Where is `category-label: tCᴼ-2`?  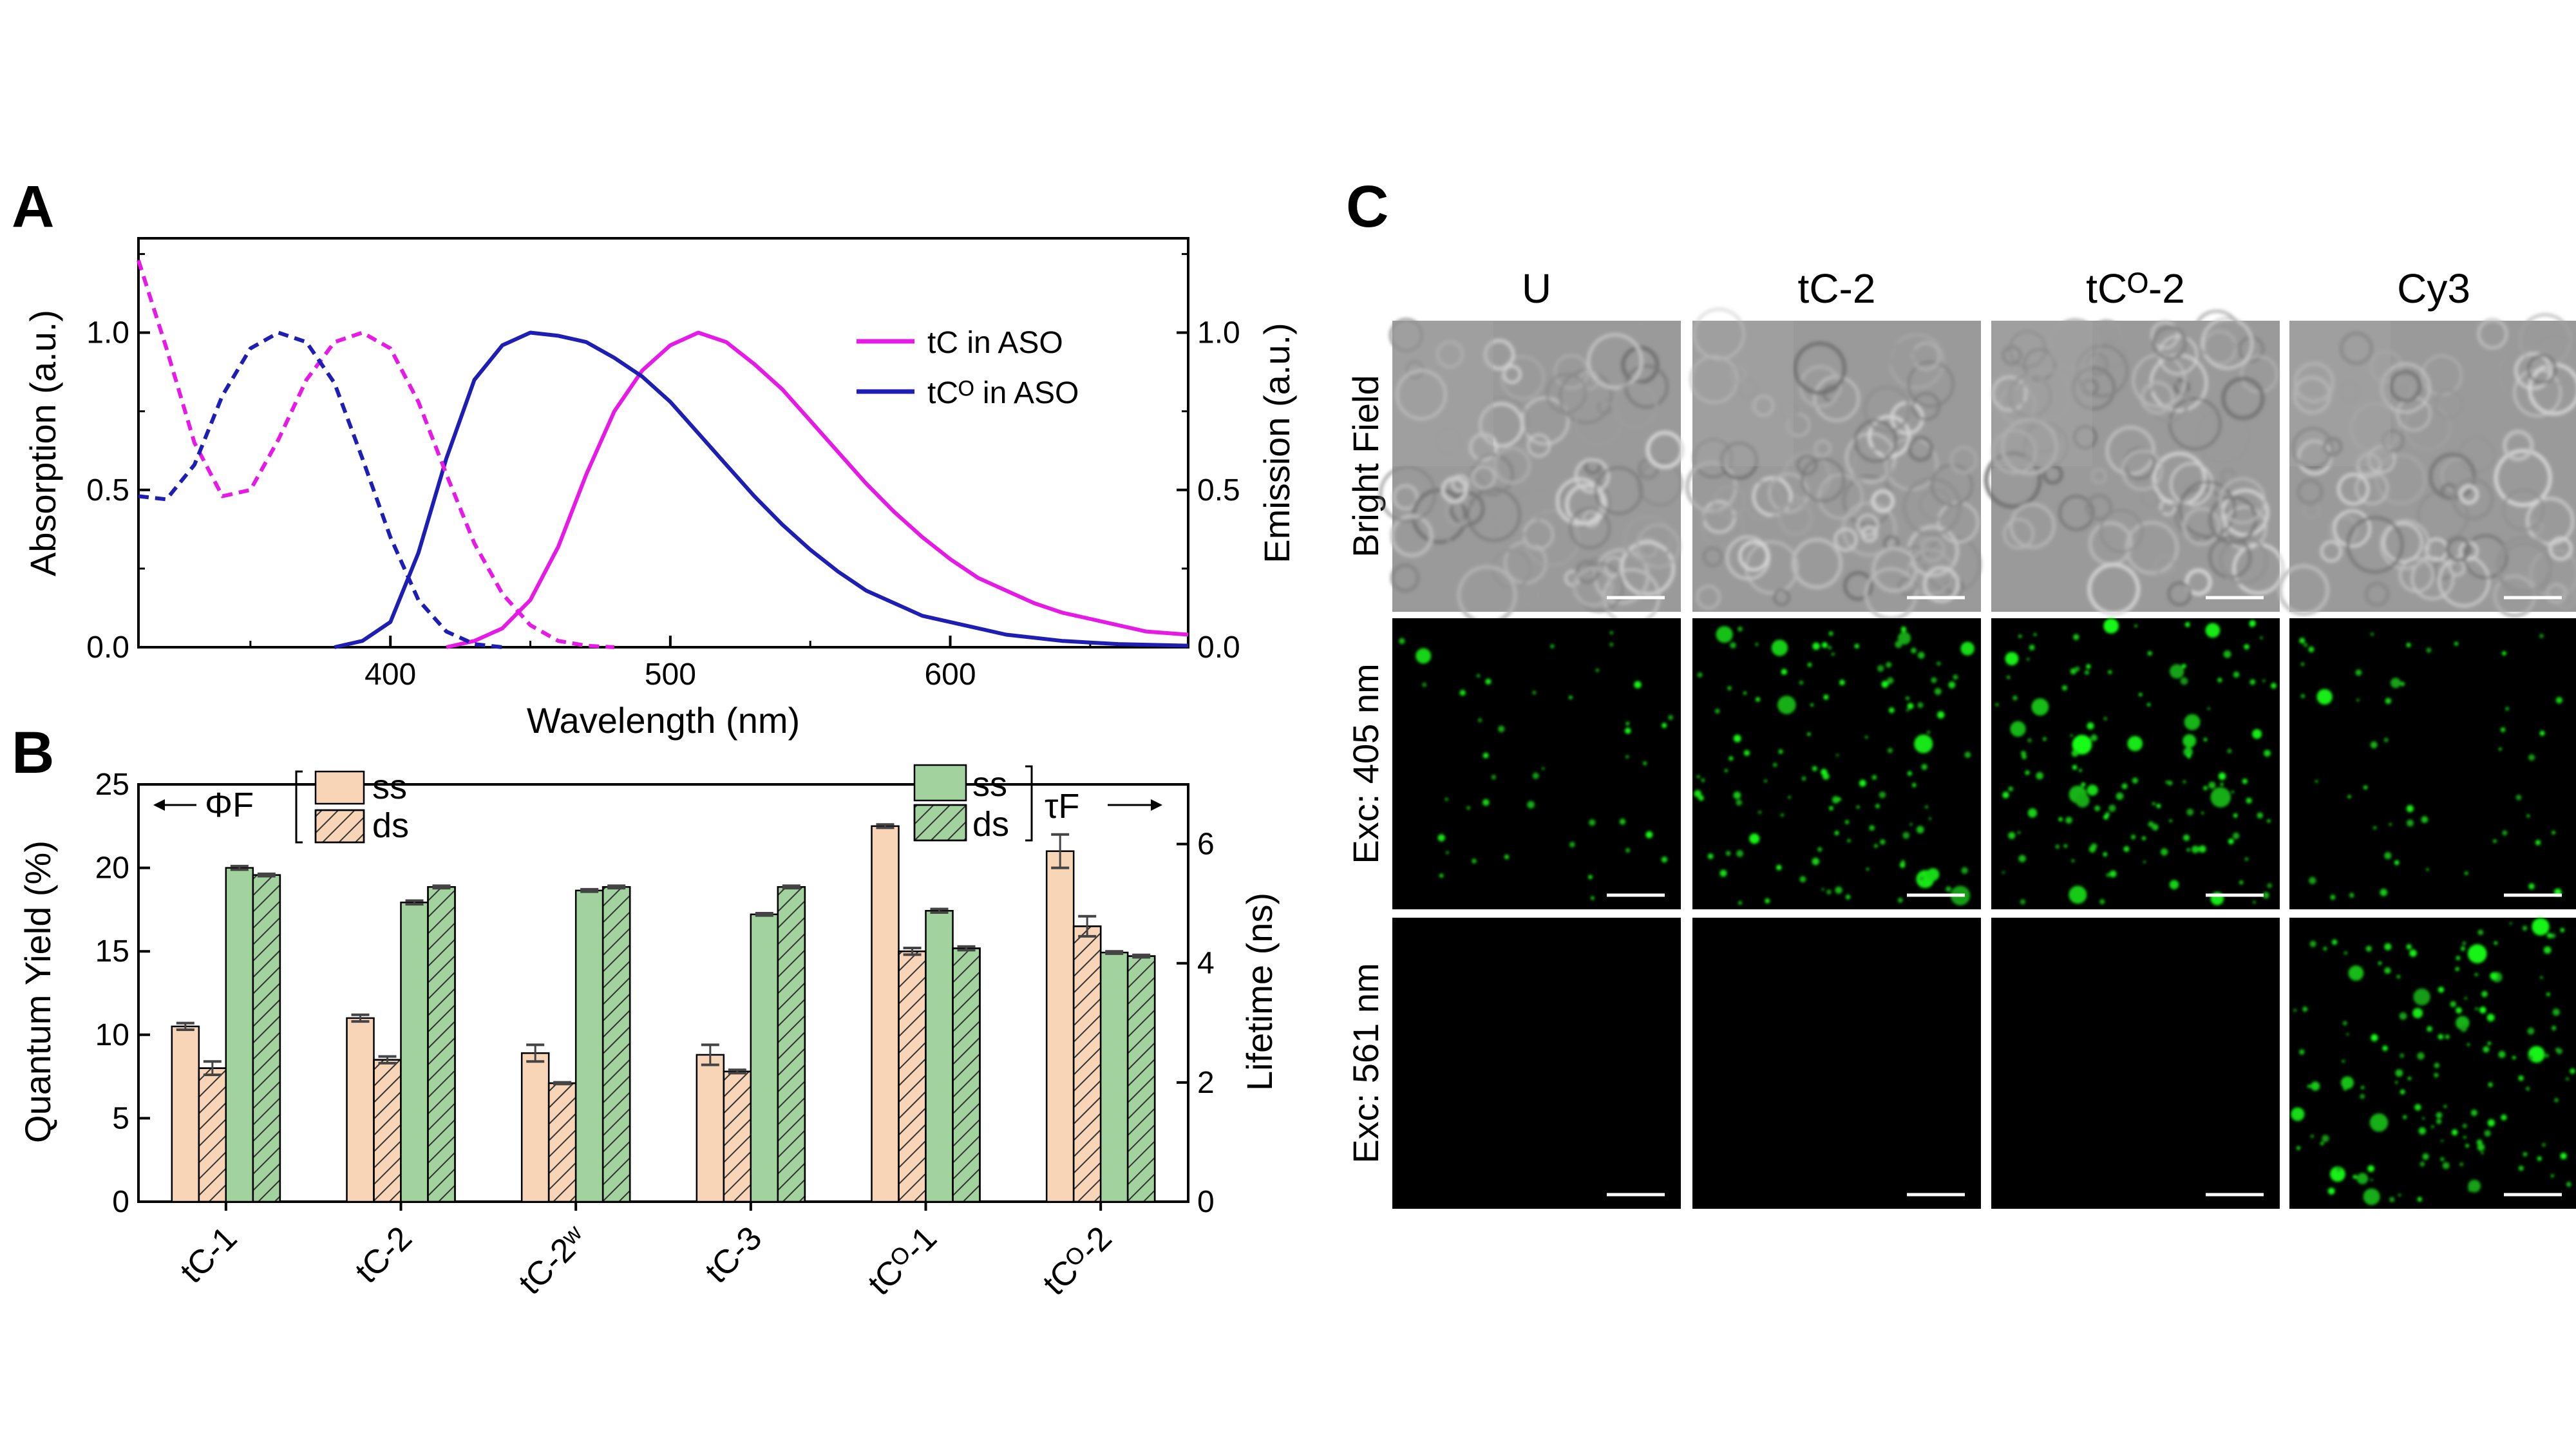
category-label: tCᴼ-2 is located at coordinates (1077, 1260).